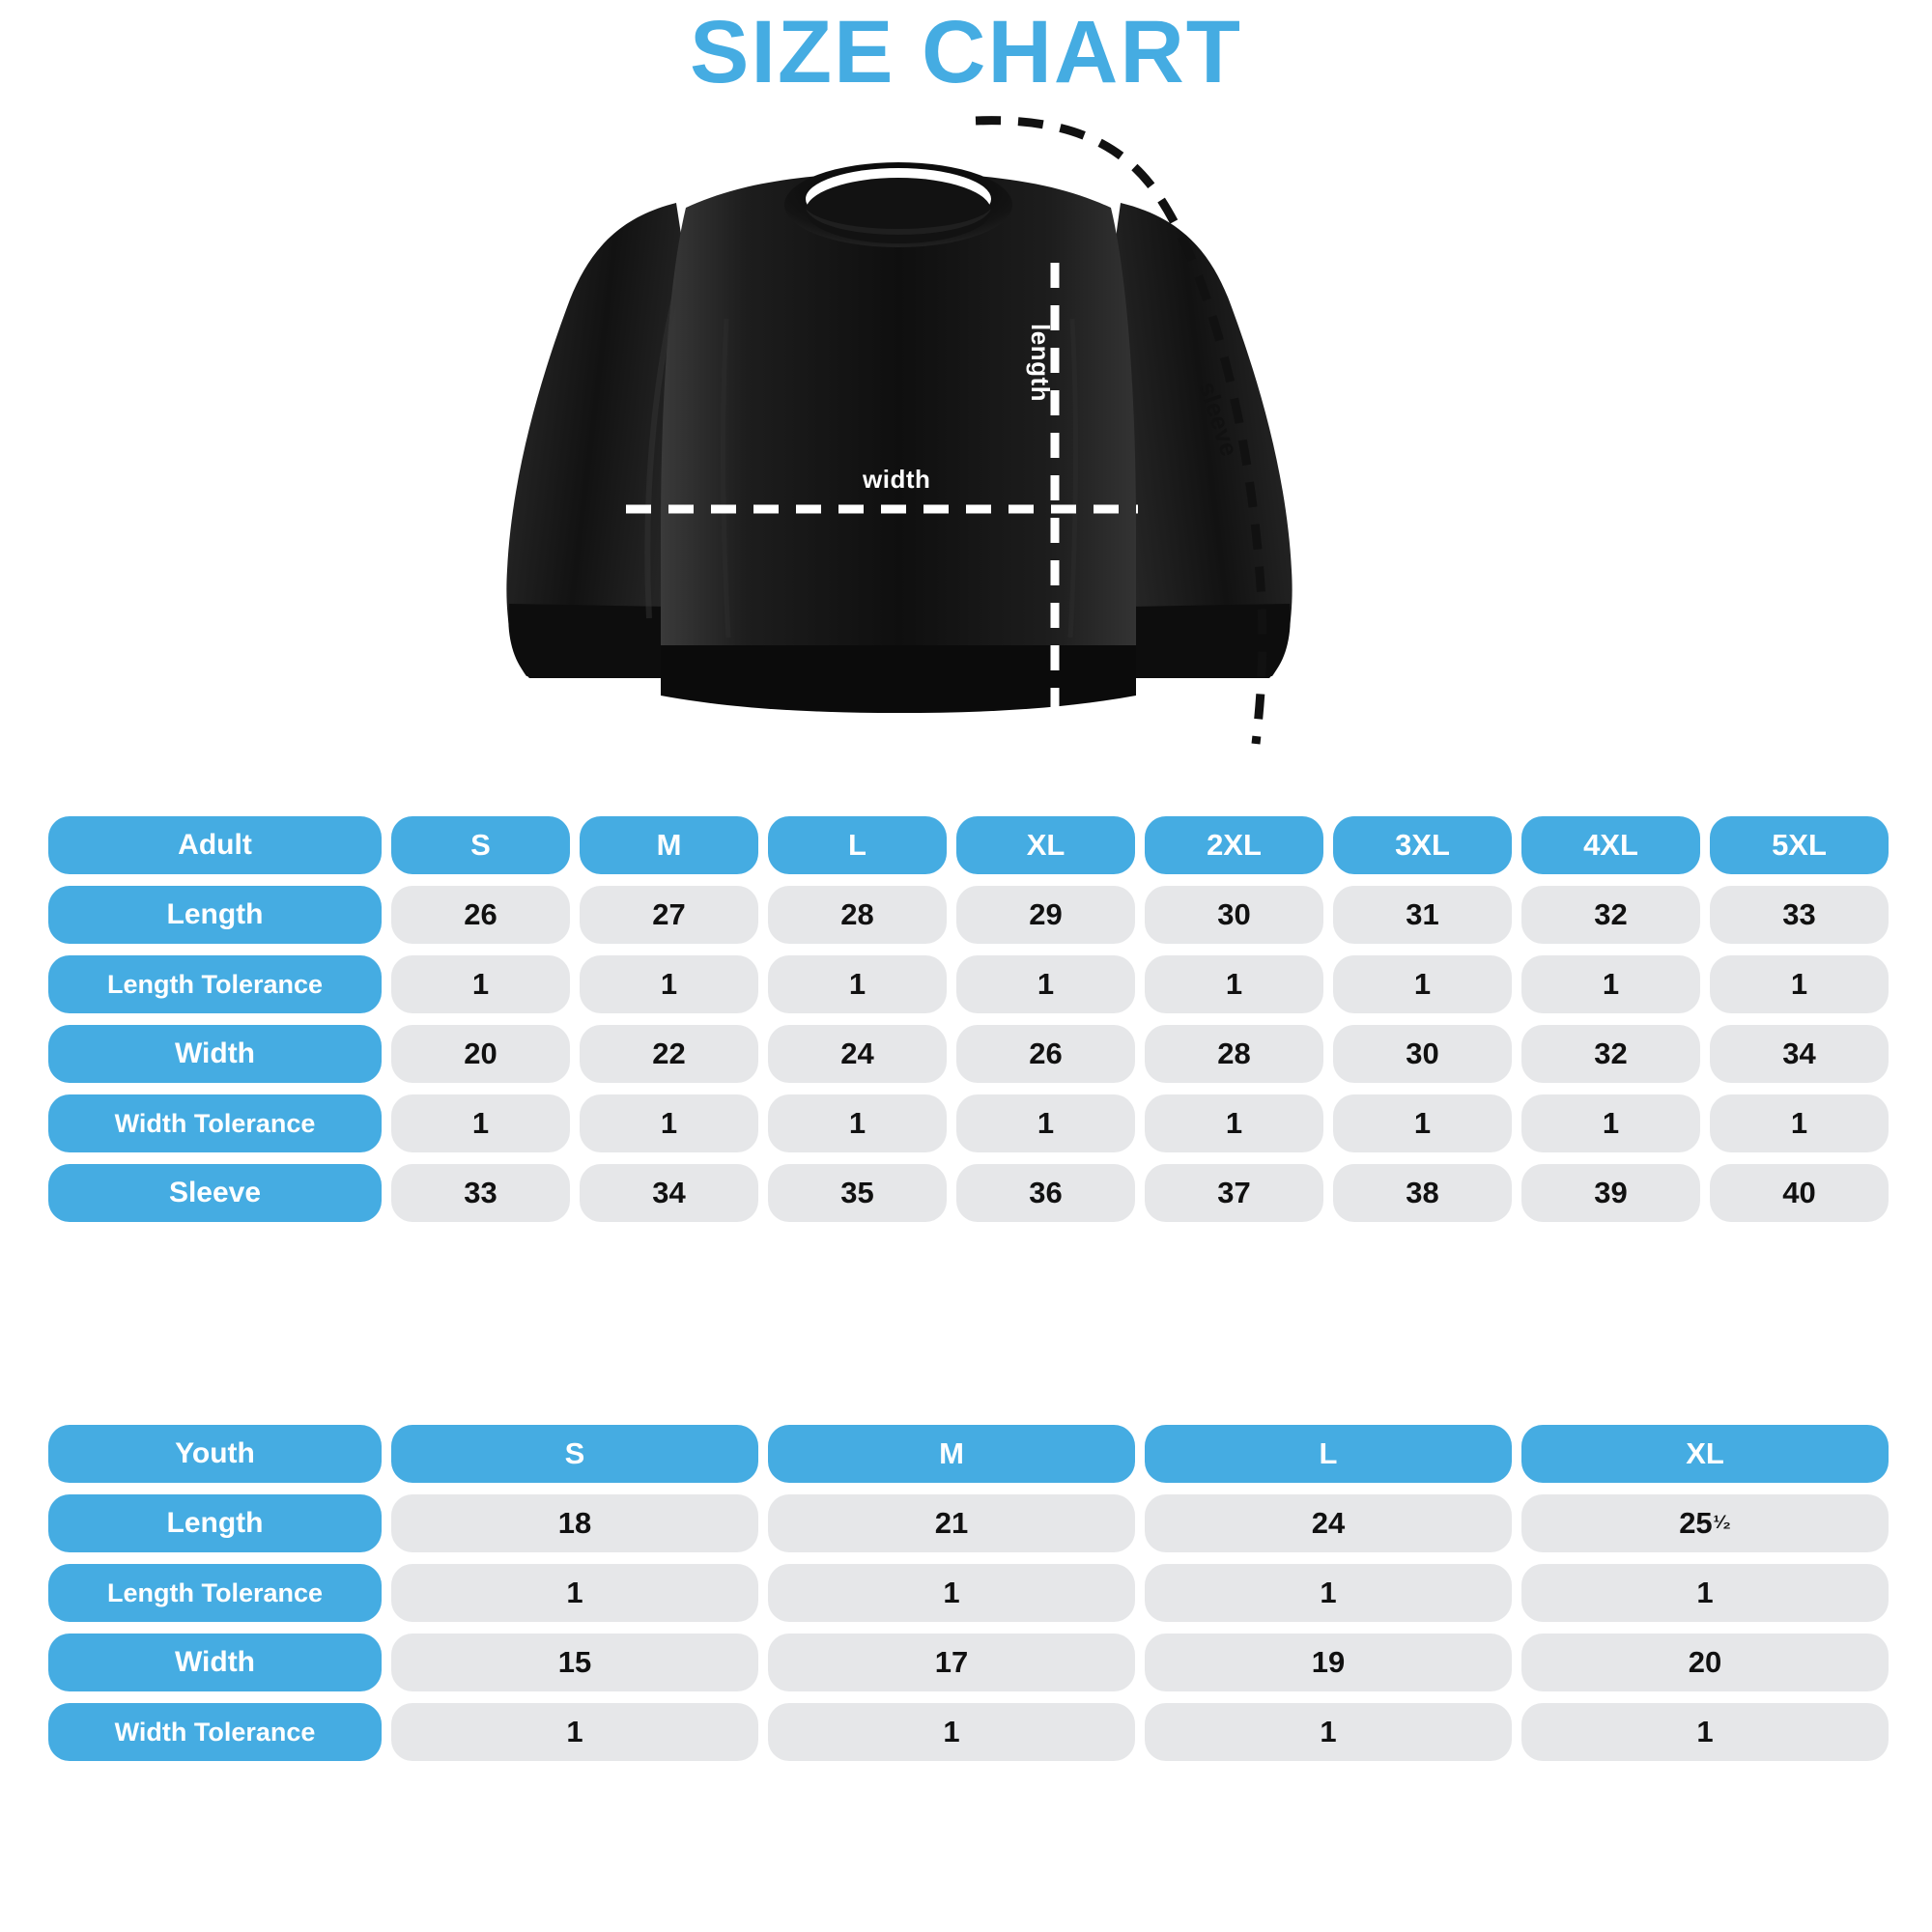 The height and width of the screenshot is (1932, 1932). I want to click on collar-rib, so click(898, 222).